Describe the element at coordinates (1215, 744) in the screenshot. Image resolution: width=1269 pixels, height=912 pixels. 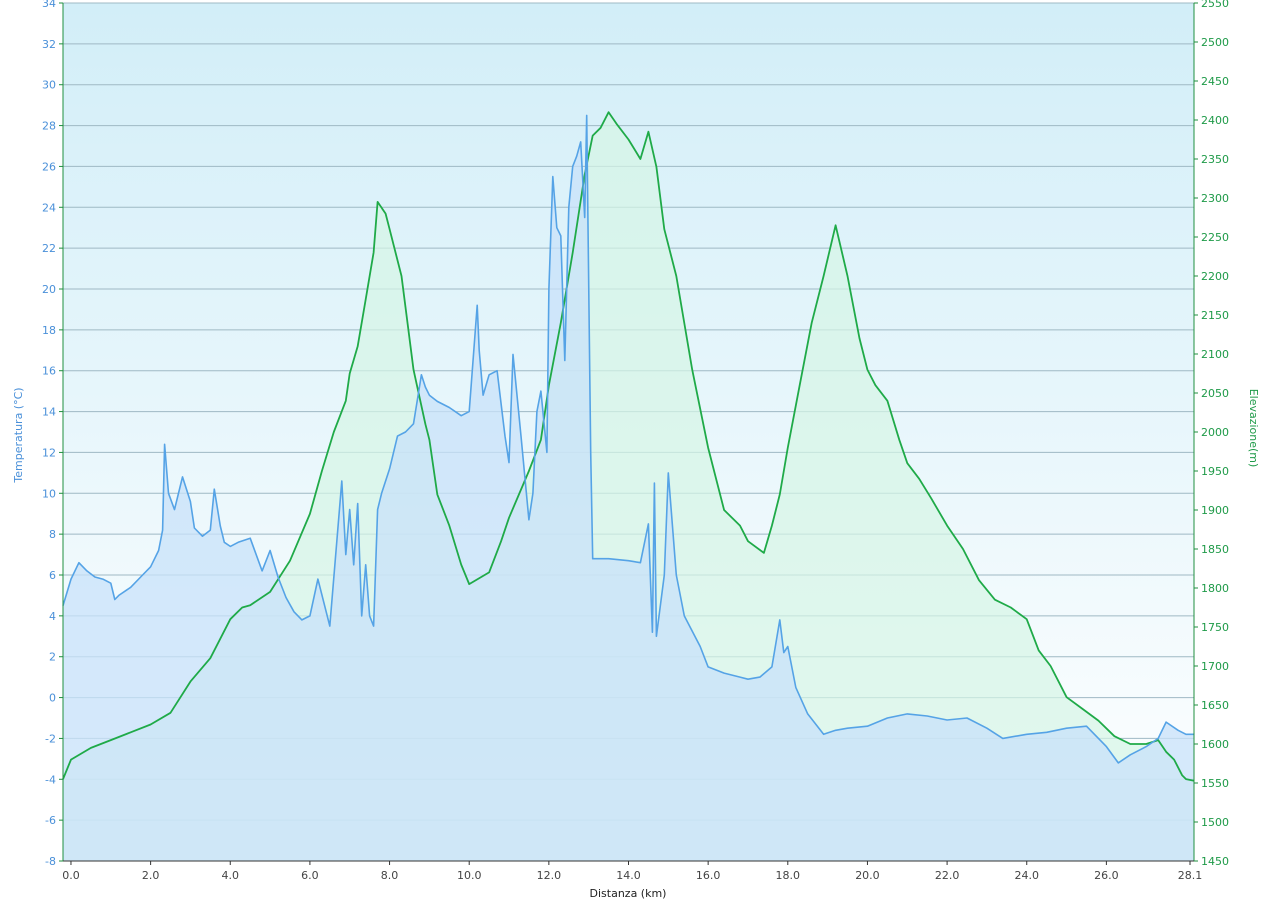
I see `right-tick-label-19: 1600` at that location.